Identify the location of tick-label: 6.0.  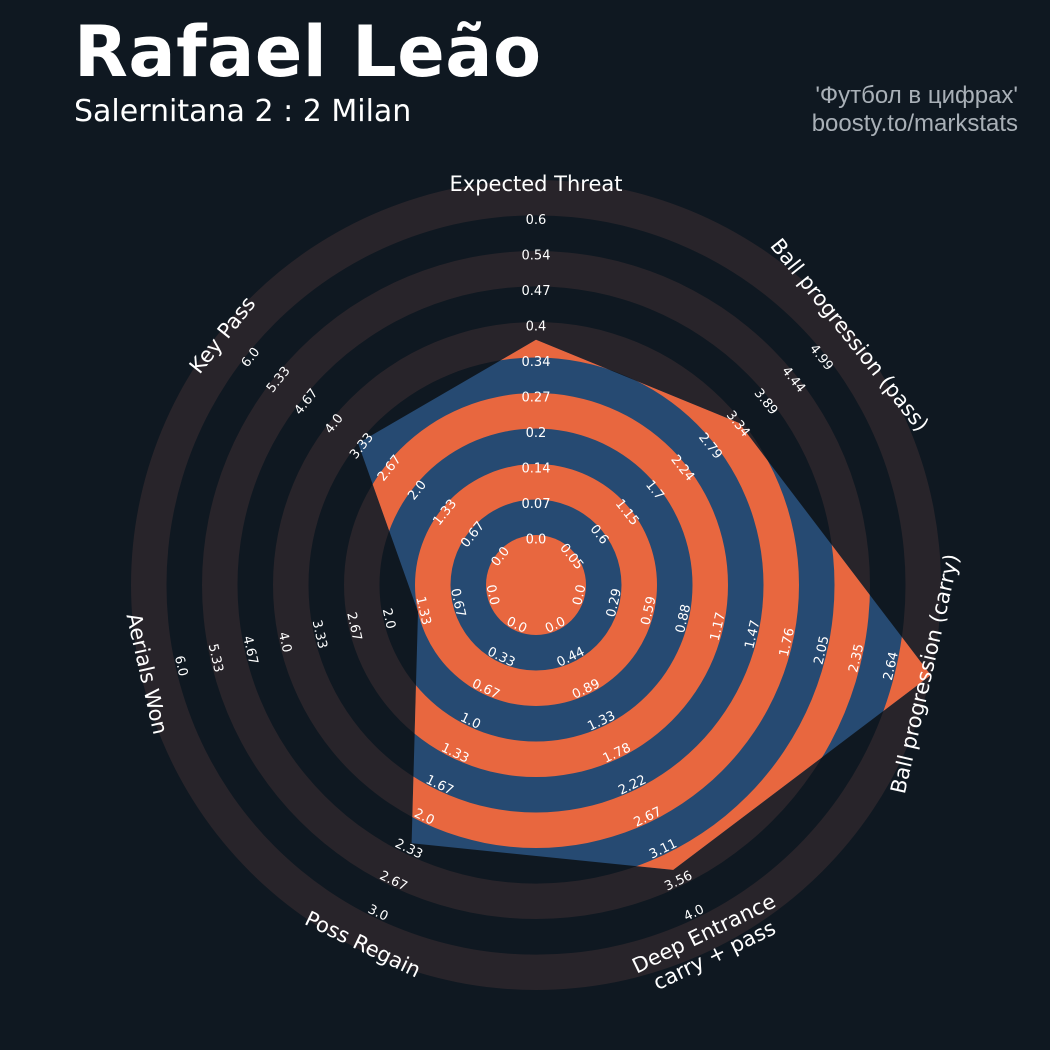
(180, 666).